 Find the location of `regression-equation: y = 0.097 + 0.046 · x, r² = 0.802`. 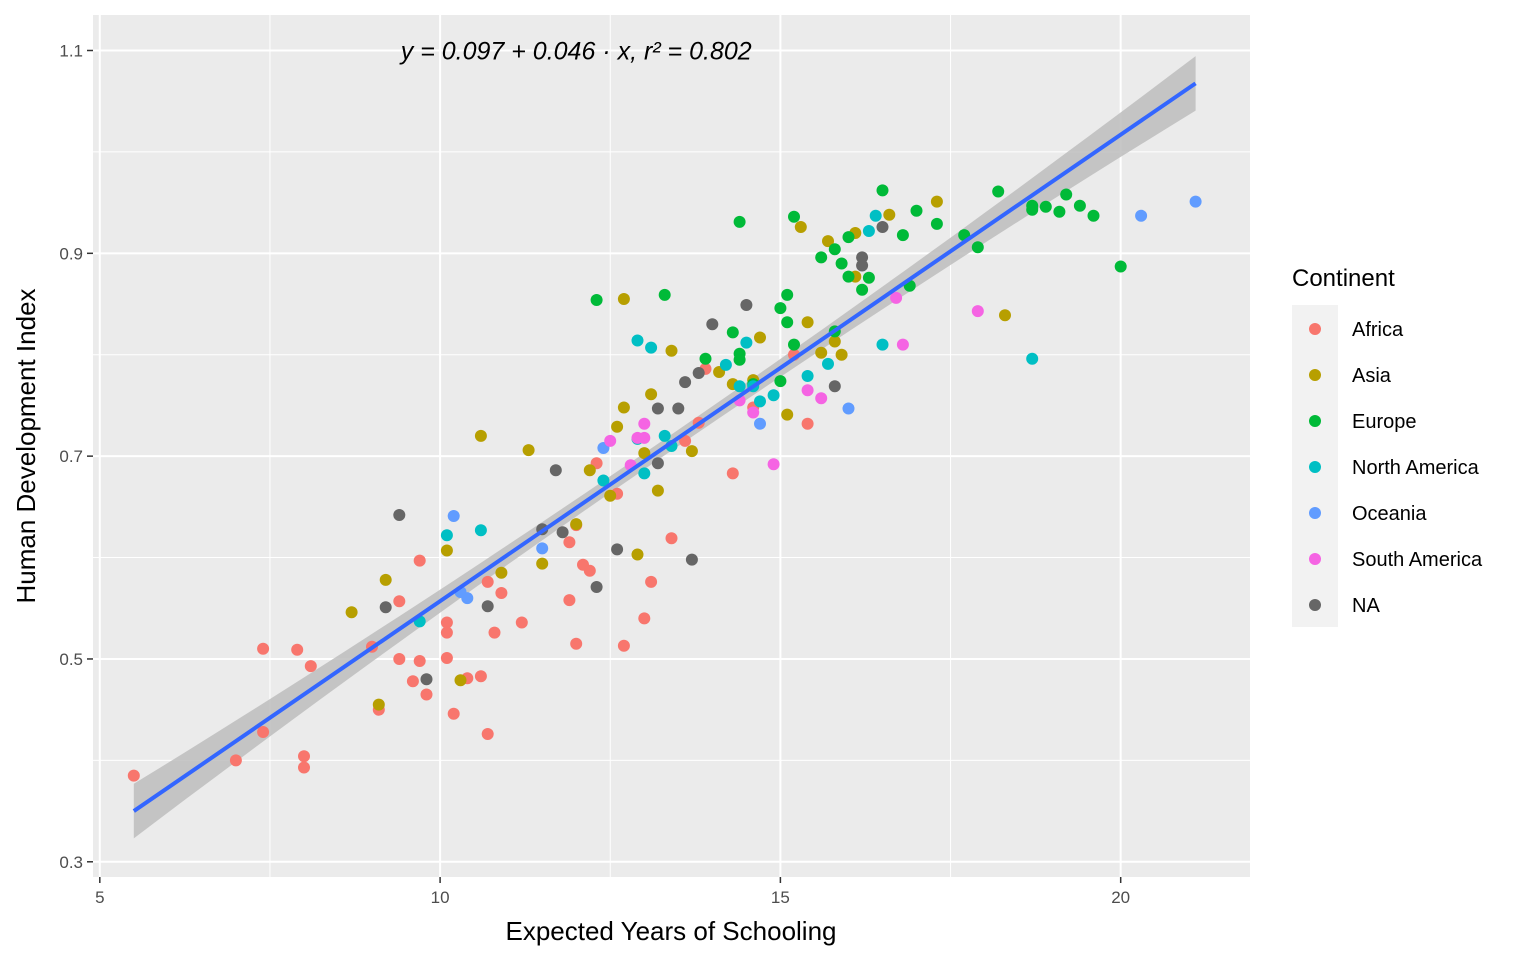

regression-equation: y = 0.097 + 0.046 · x, r² = 0.802 is located at coordinates (575, 51).